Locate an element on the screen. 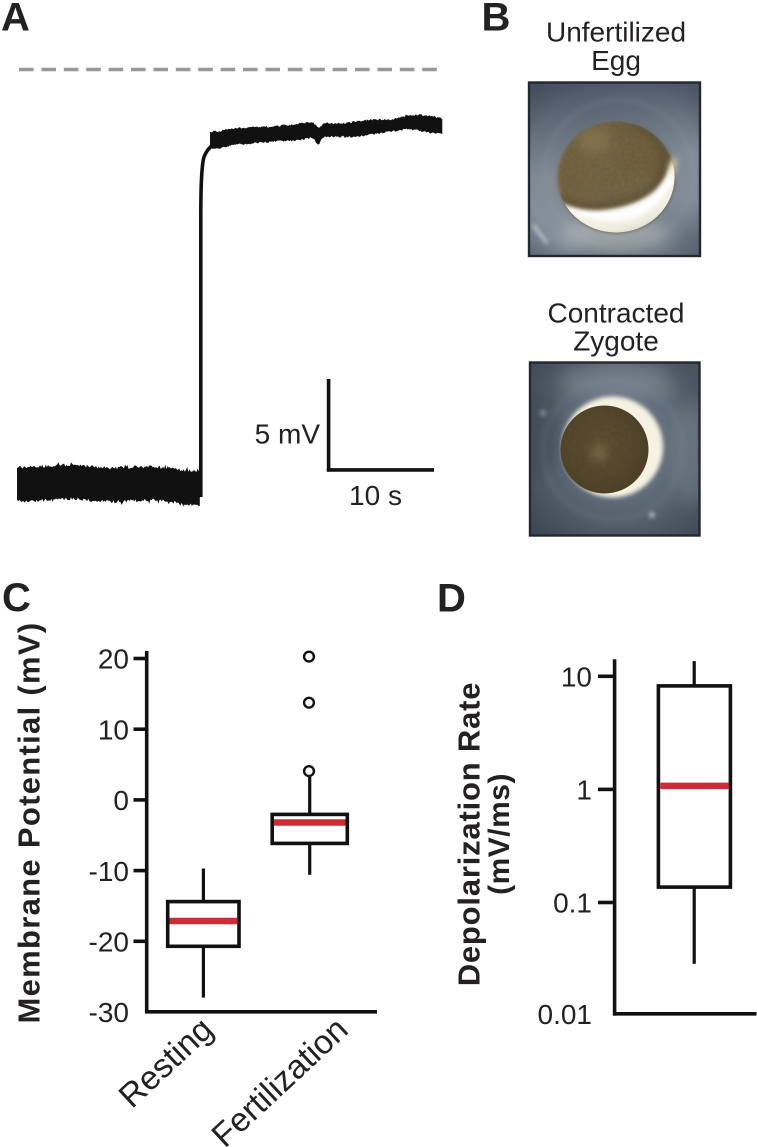  svg-text: 1 is located at coordinates (584, 790).